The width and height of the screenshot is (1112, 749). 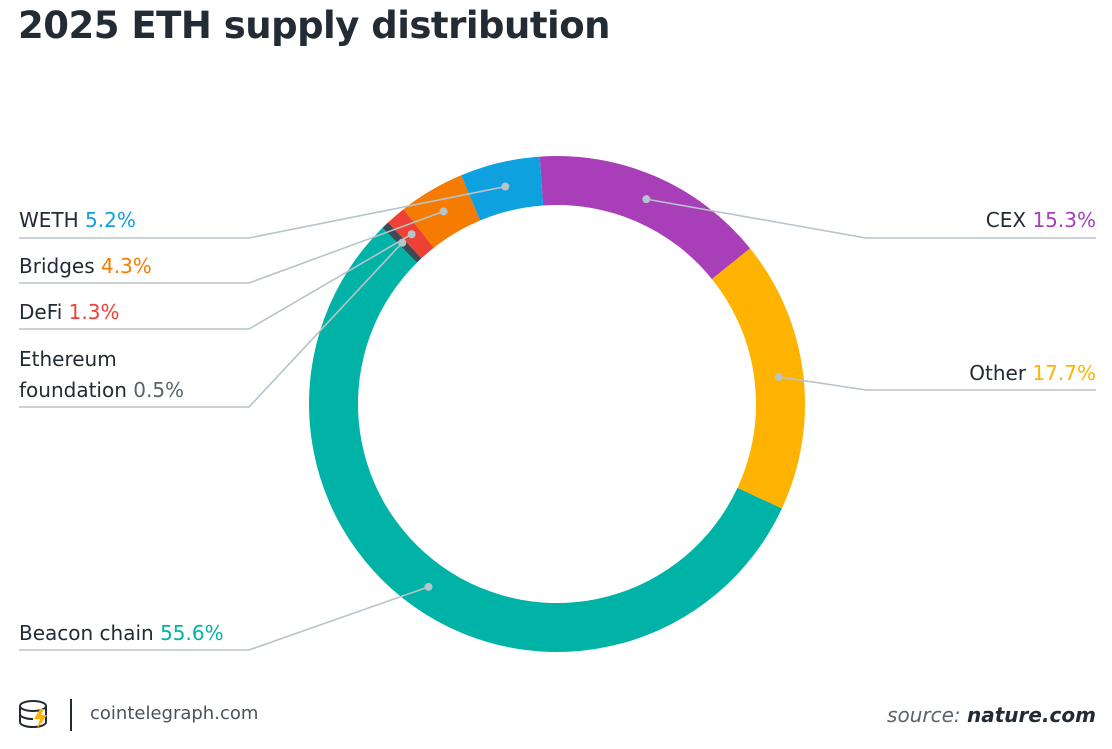 What do you see at coordinates (758, 378) in the screenshot?
I see `slice-other` at bounding box center [758, 378].